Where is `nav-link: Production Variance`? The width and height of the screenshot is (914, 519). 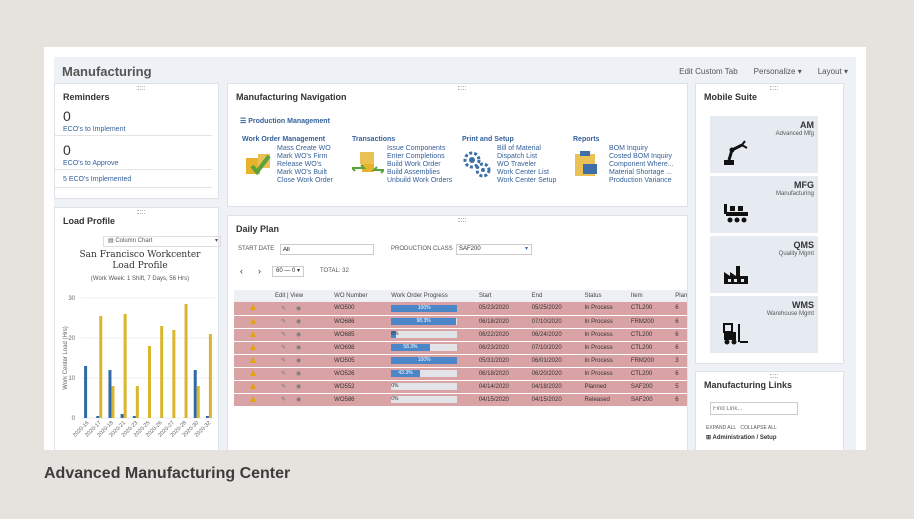 nav-link: Production Variance is located at coordinates (640, 180).